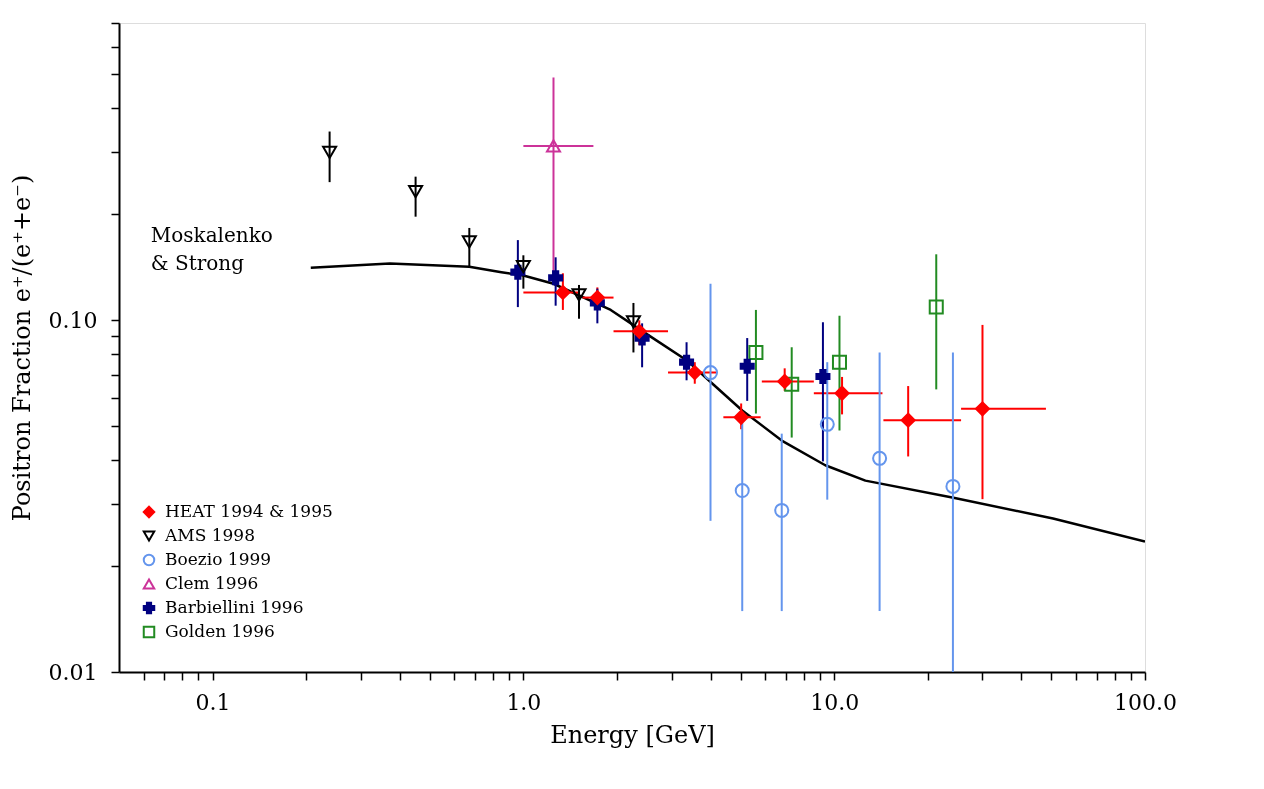  I want to click on series-label: Moskalenko & Strong, so click(211, 248).